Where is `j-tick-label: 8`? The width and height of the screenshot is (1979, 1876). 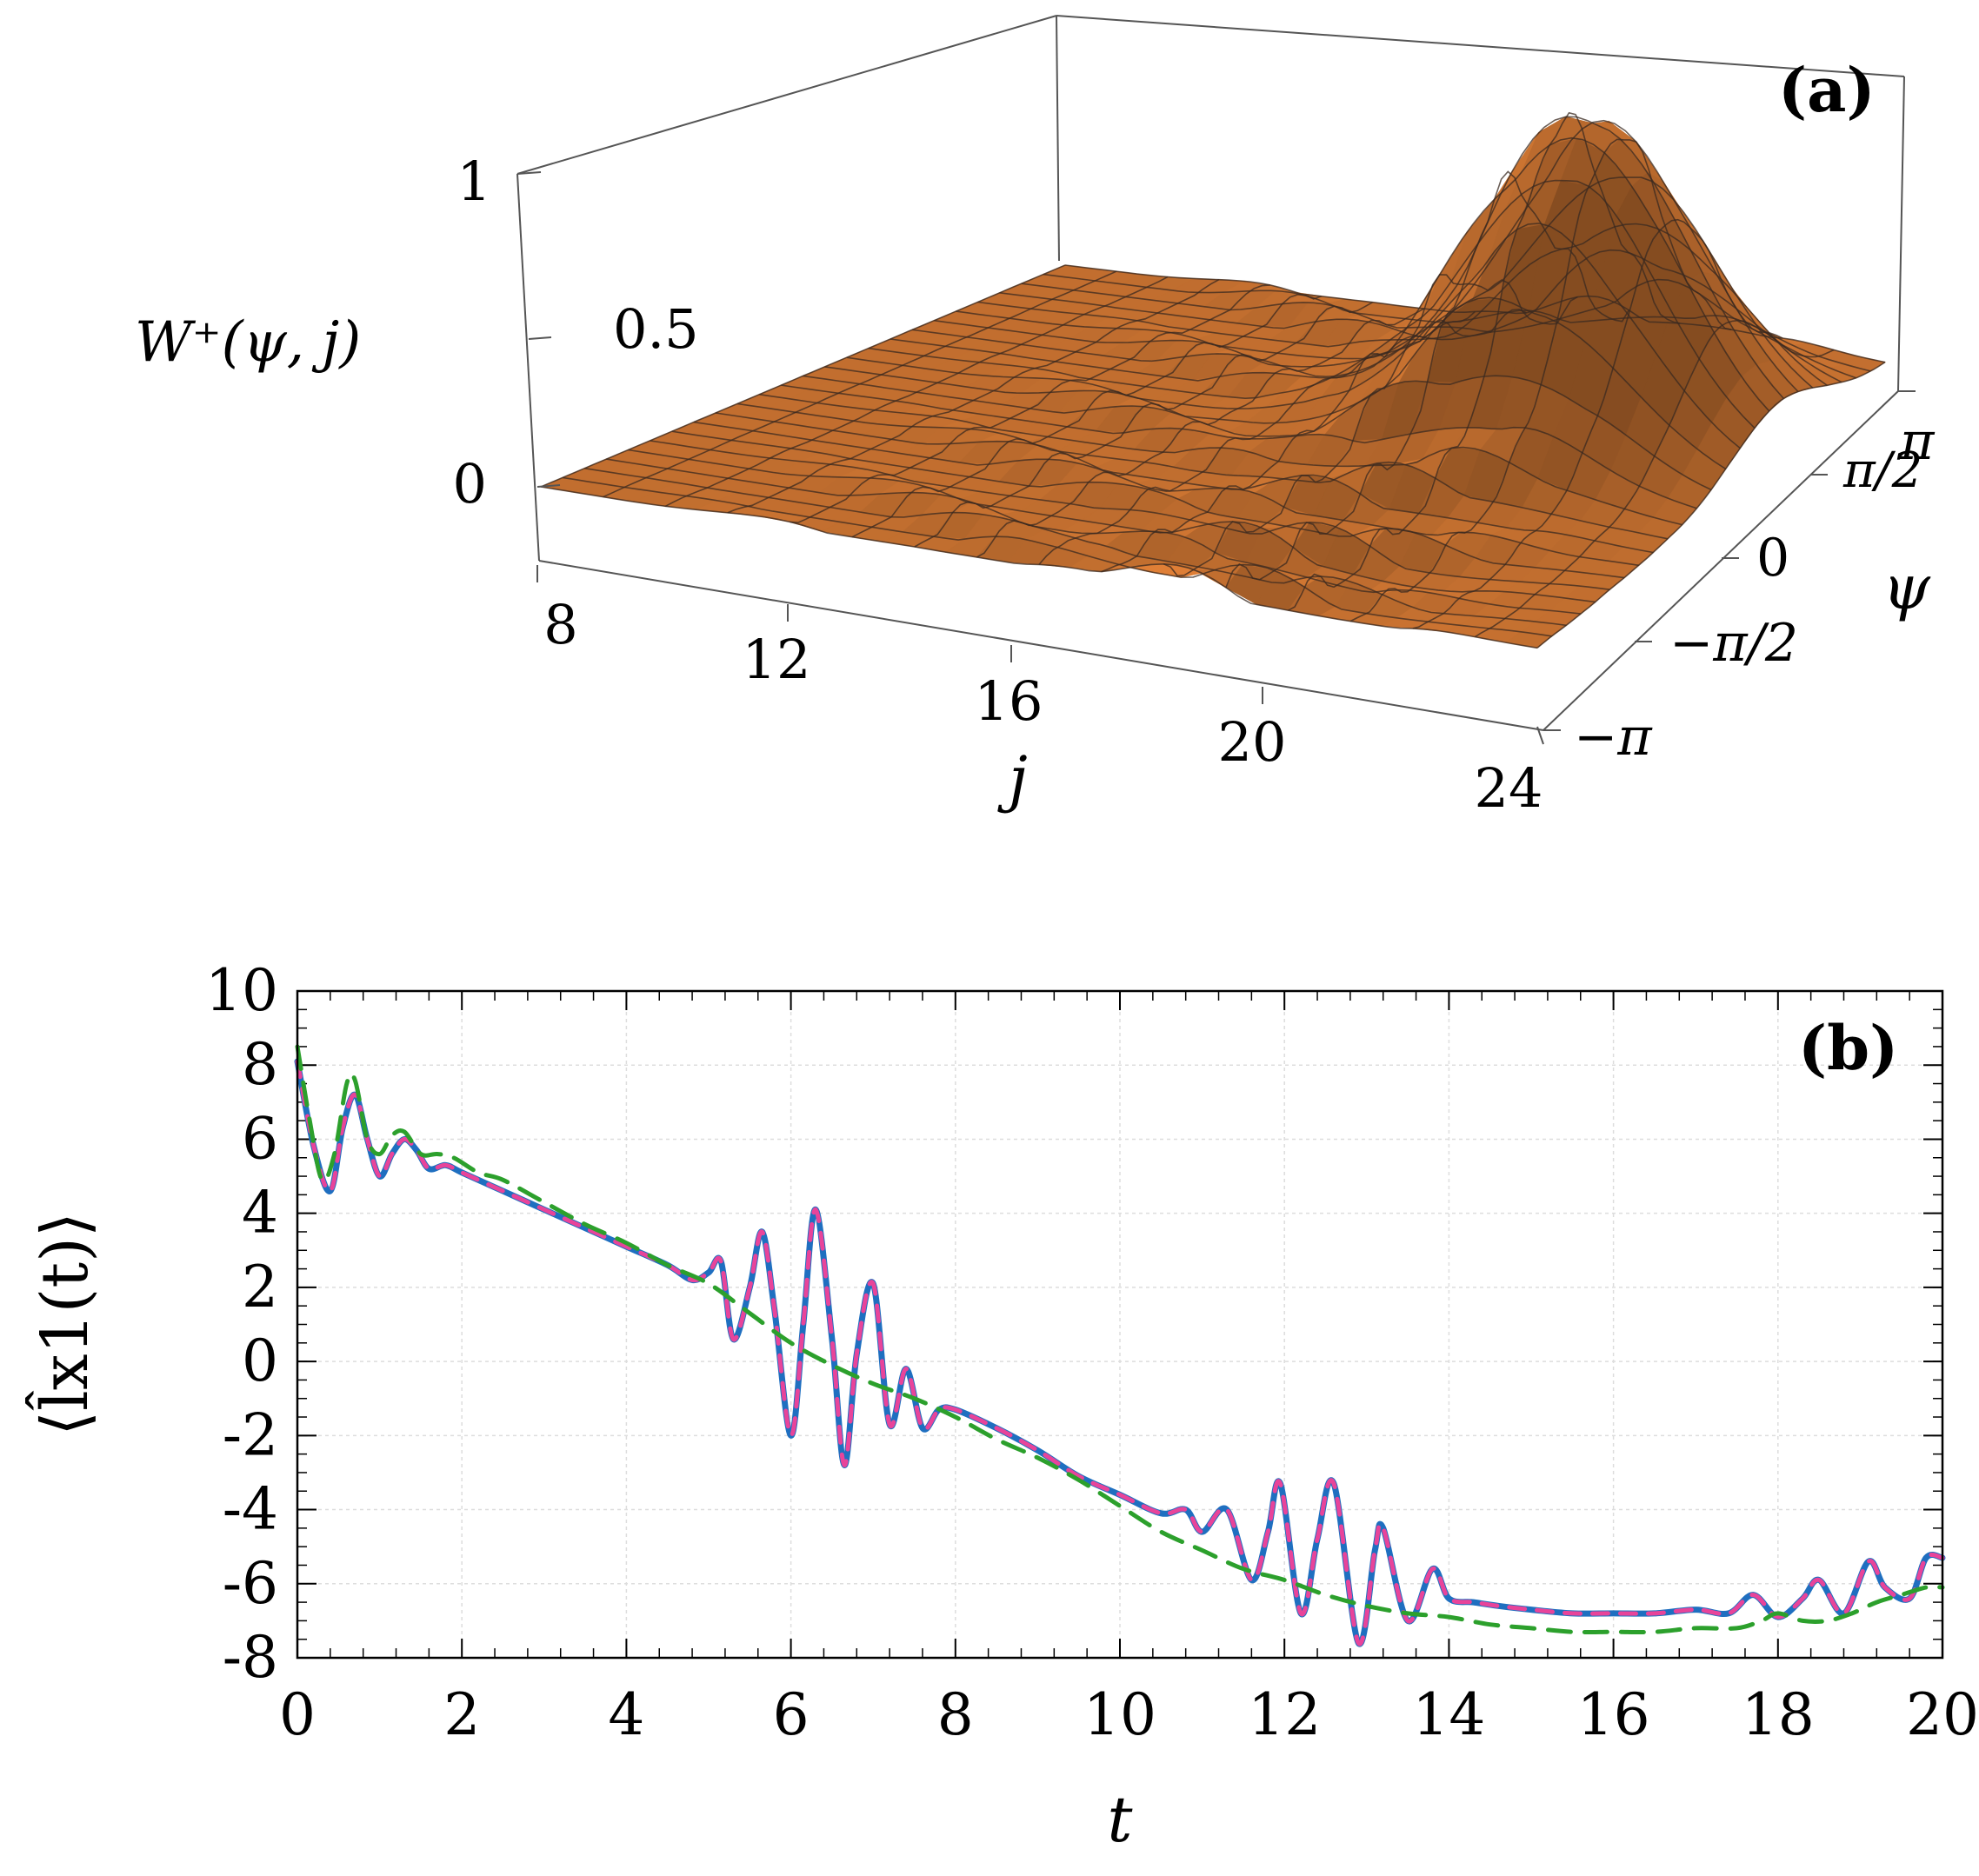
j-tick-label: 8 is located at coordinates (560, 625).